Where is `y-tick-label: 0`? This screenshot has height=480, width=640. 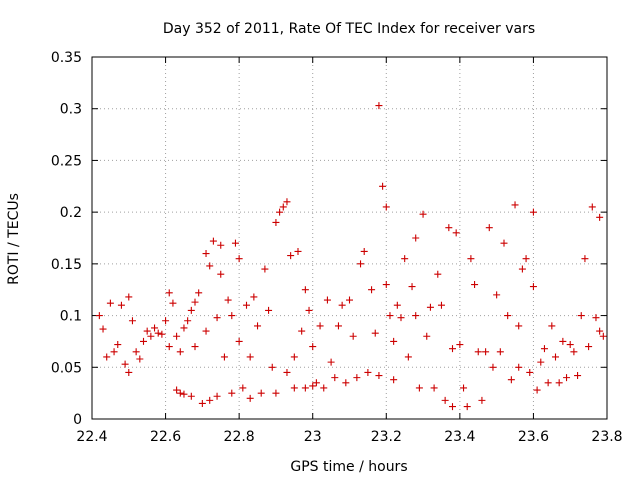
y-tick-label: 0 is located at coordinates (77, 420).